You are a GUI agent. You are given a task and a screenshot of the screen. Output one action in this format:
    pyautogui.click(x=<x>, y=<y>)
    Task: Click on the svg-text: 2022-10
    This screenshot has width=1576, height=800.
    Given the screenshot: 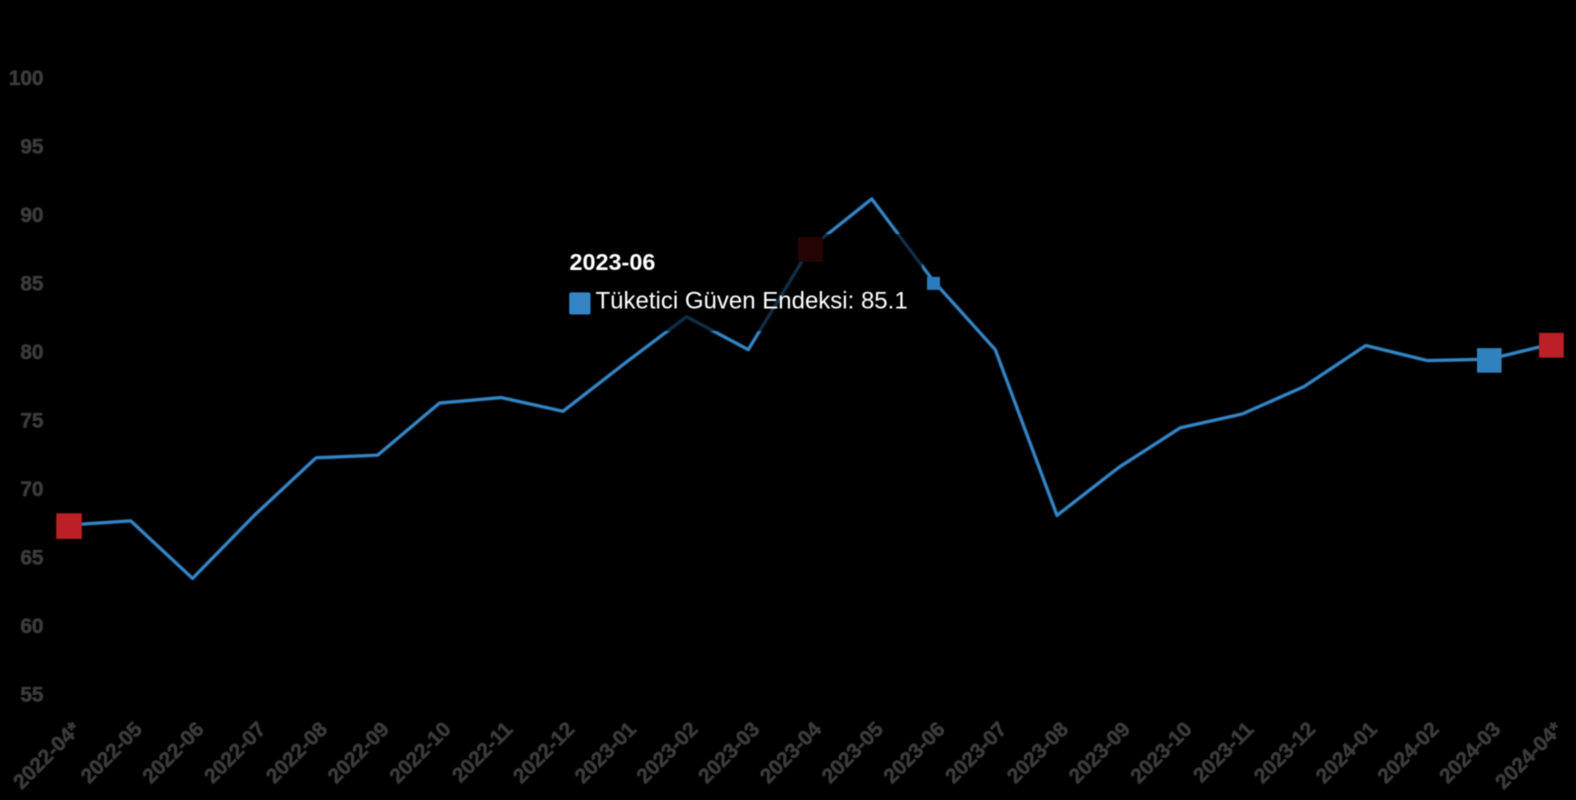 What is the action you would take?
    pyautogui.click(x=420, y=753)
    